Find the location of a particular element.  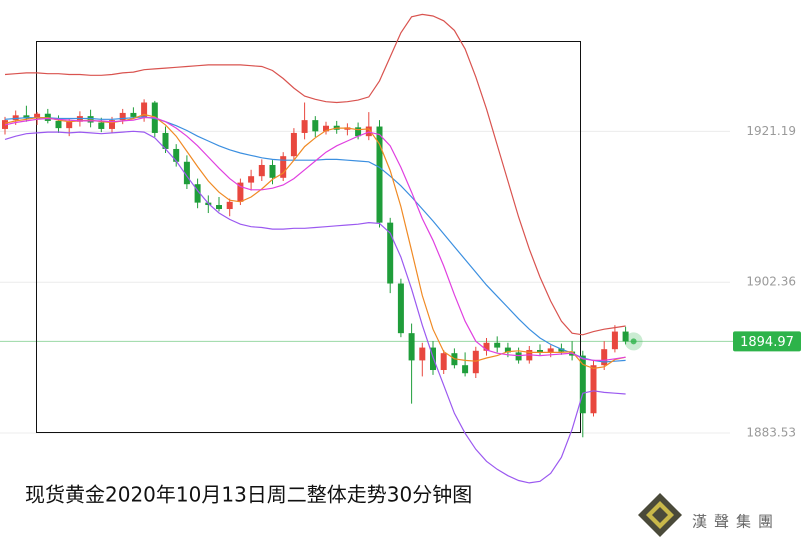

y-tick-label: 1921.19 is located at coordinates (771, 131).